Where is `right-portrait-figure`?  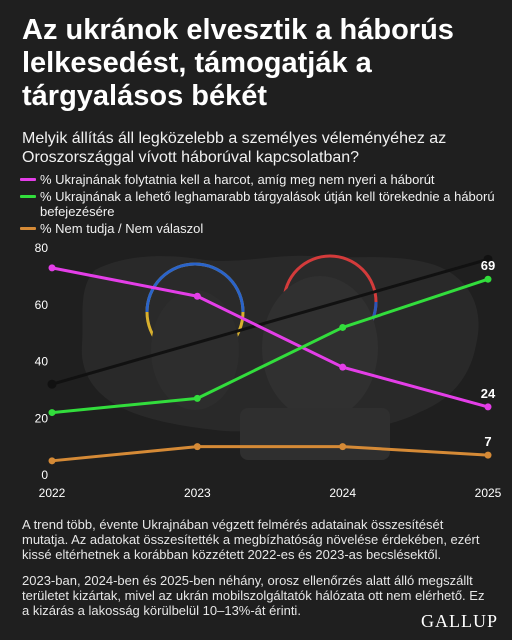
right-portrait-figure is located at coordinates (320, 348).